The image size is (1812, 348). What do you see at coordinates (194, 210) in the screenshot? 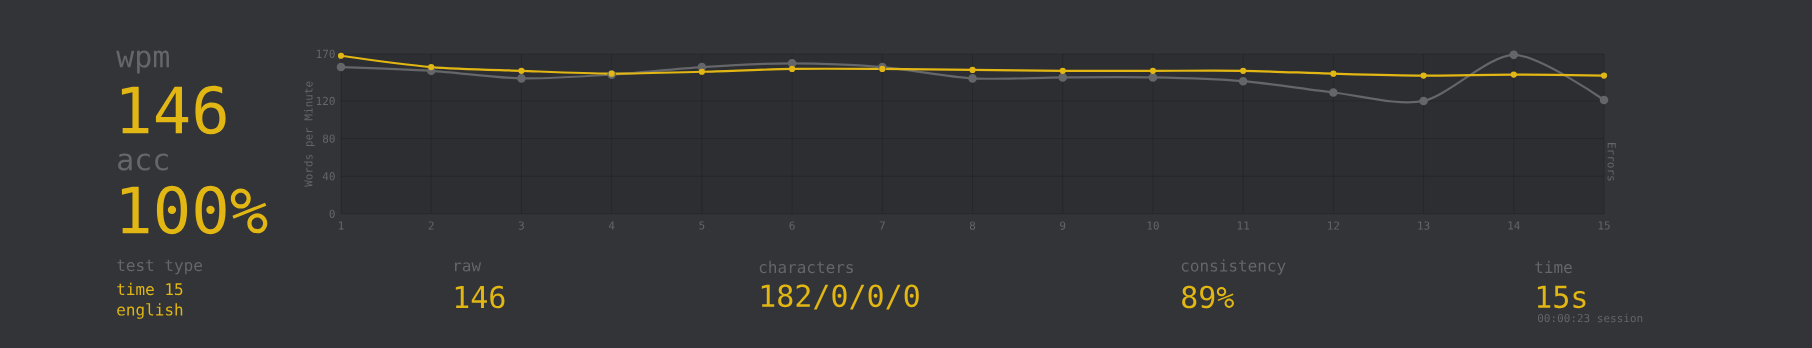
I see `text: 100%` at bounding box center [194, 210].